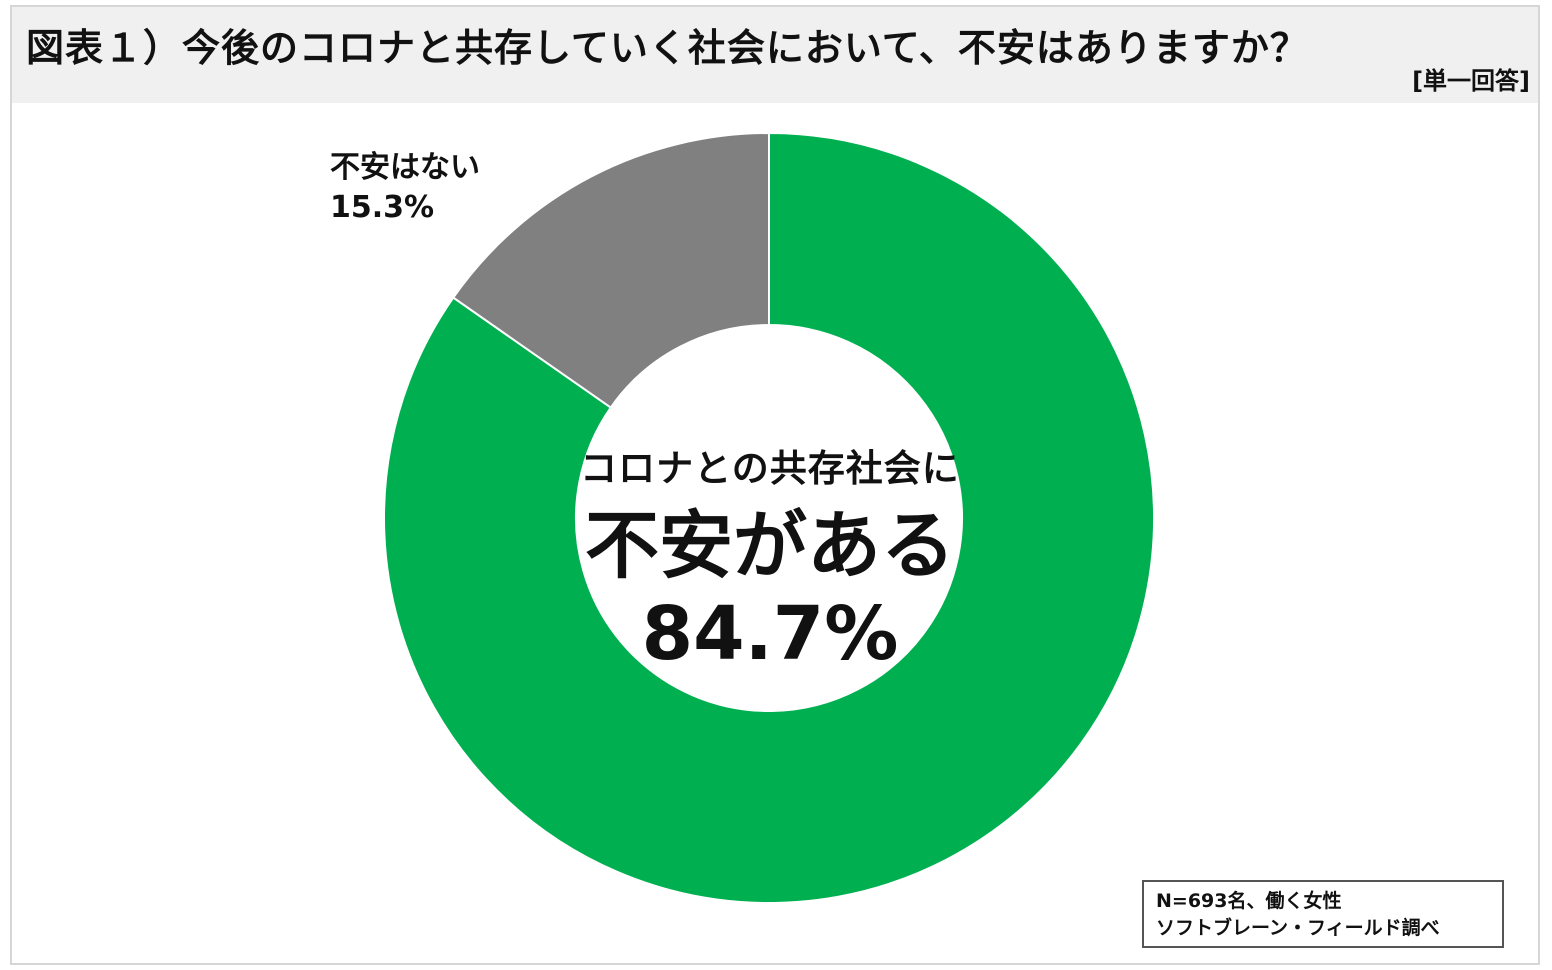 The image size is (1552, 970). What do you see at coordinates (1298, 928) in the screenshot?
I see `sample-note-line2: ソフトブレーン・フィールド調べ` at bounding box center [1298, 928].